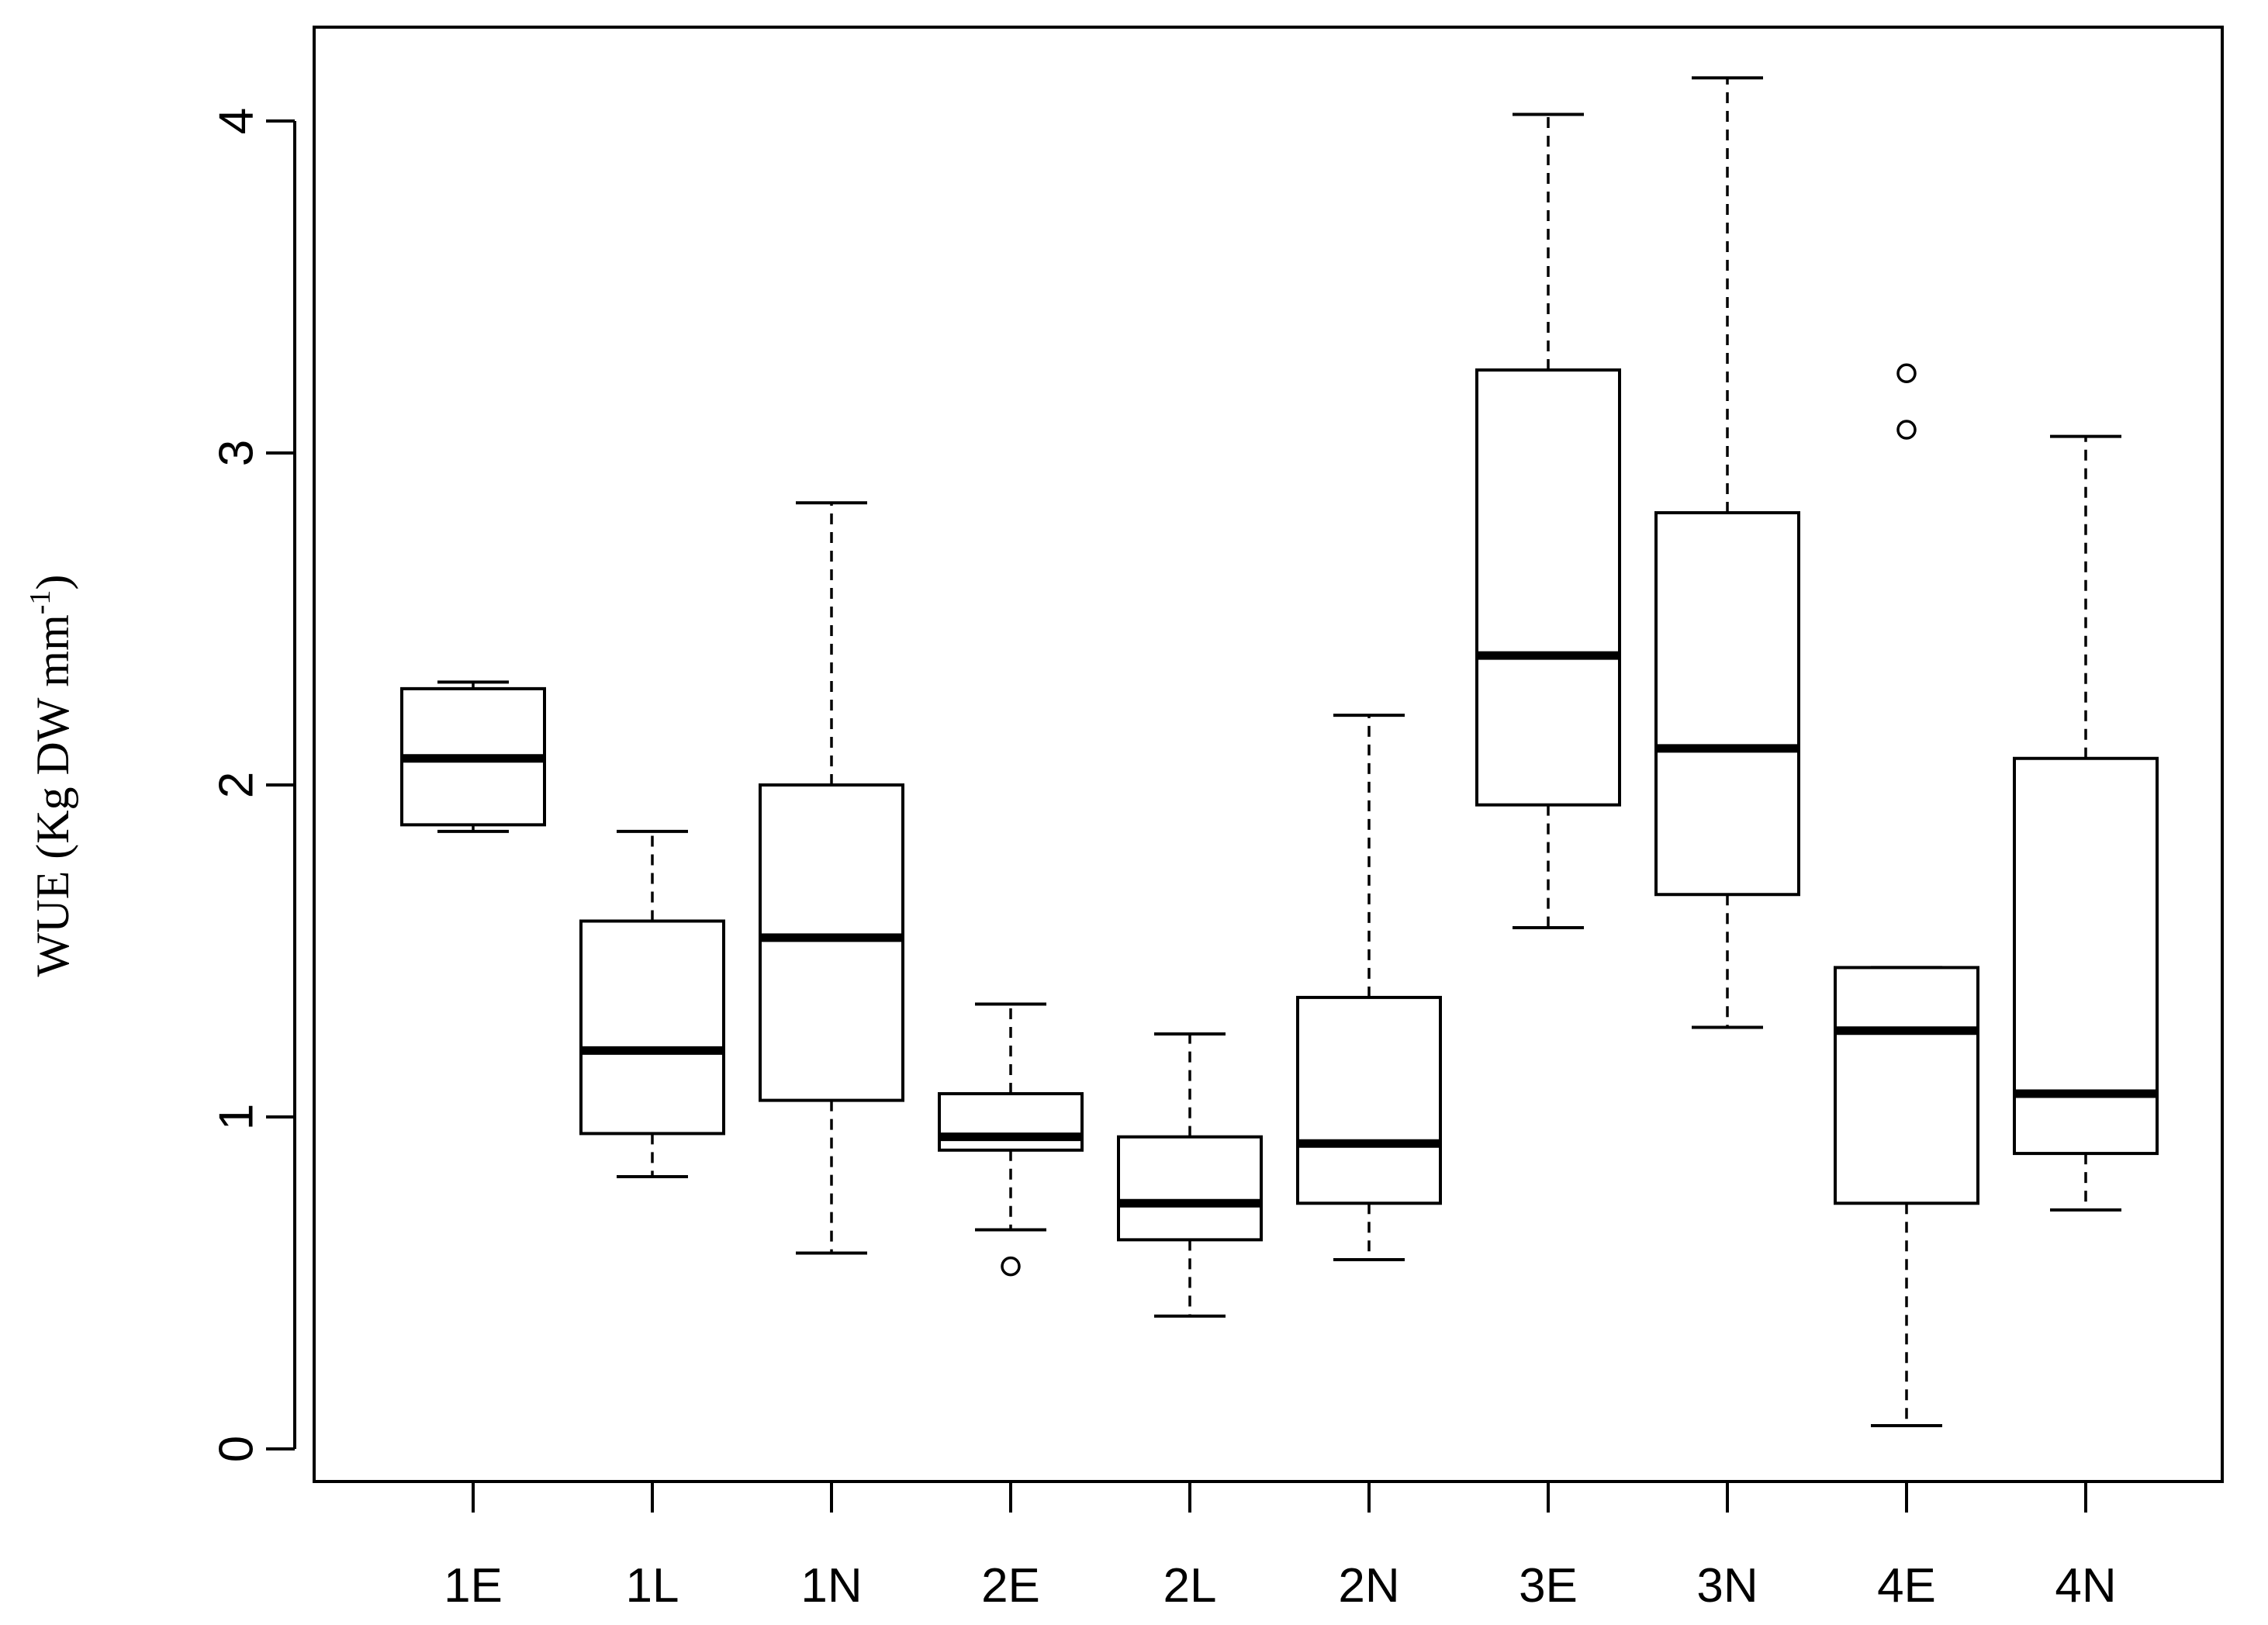 This screenshot has height=1625, width=2268. I want to click on box-2N, so click(1369, 988).